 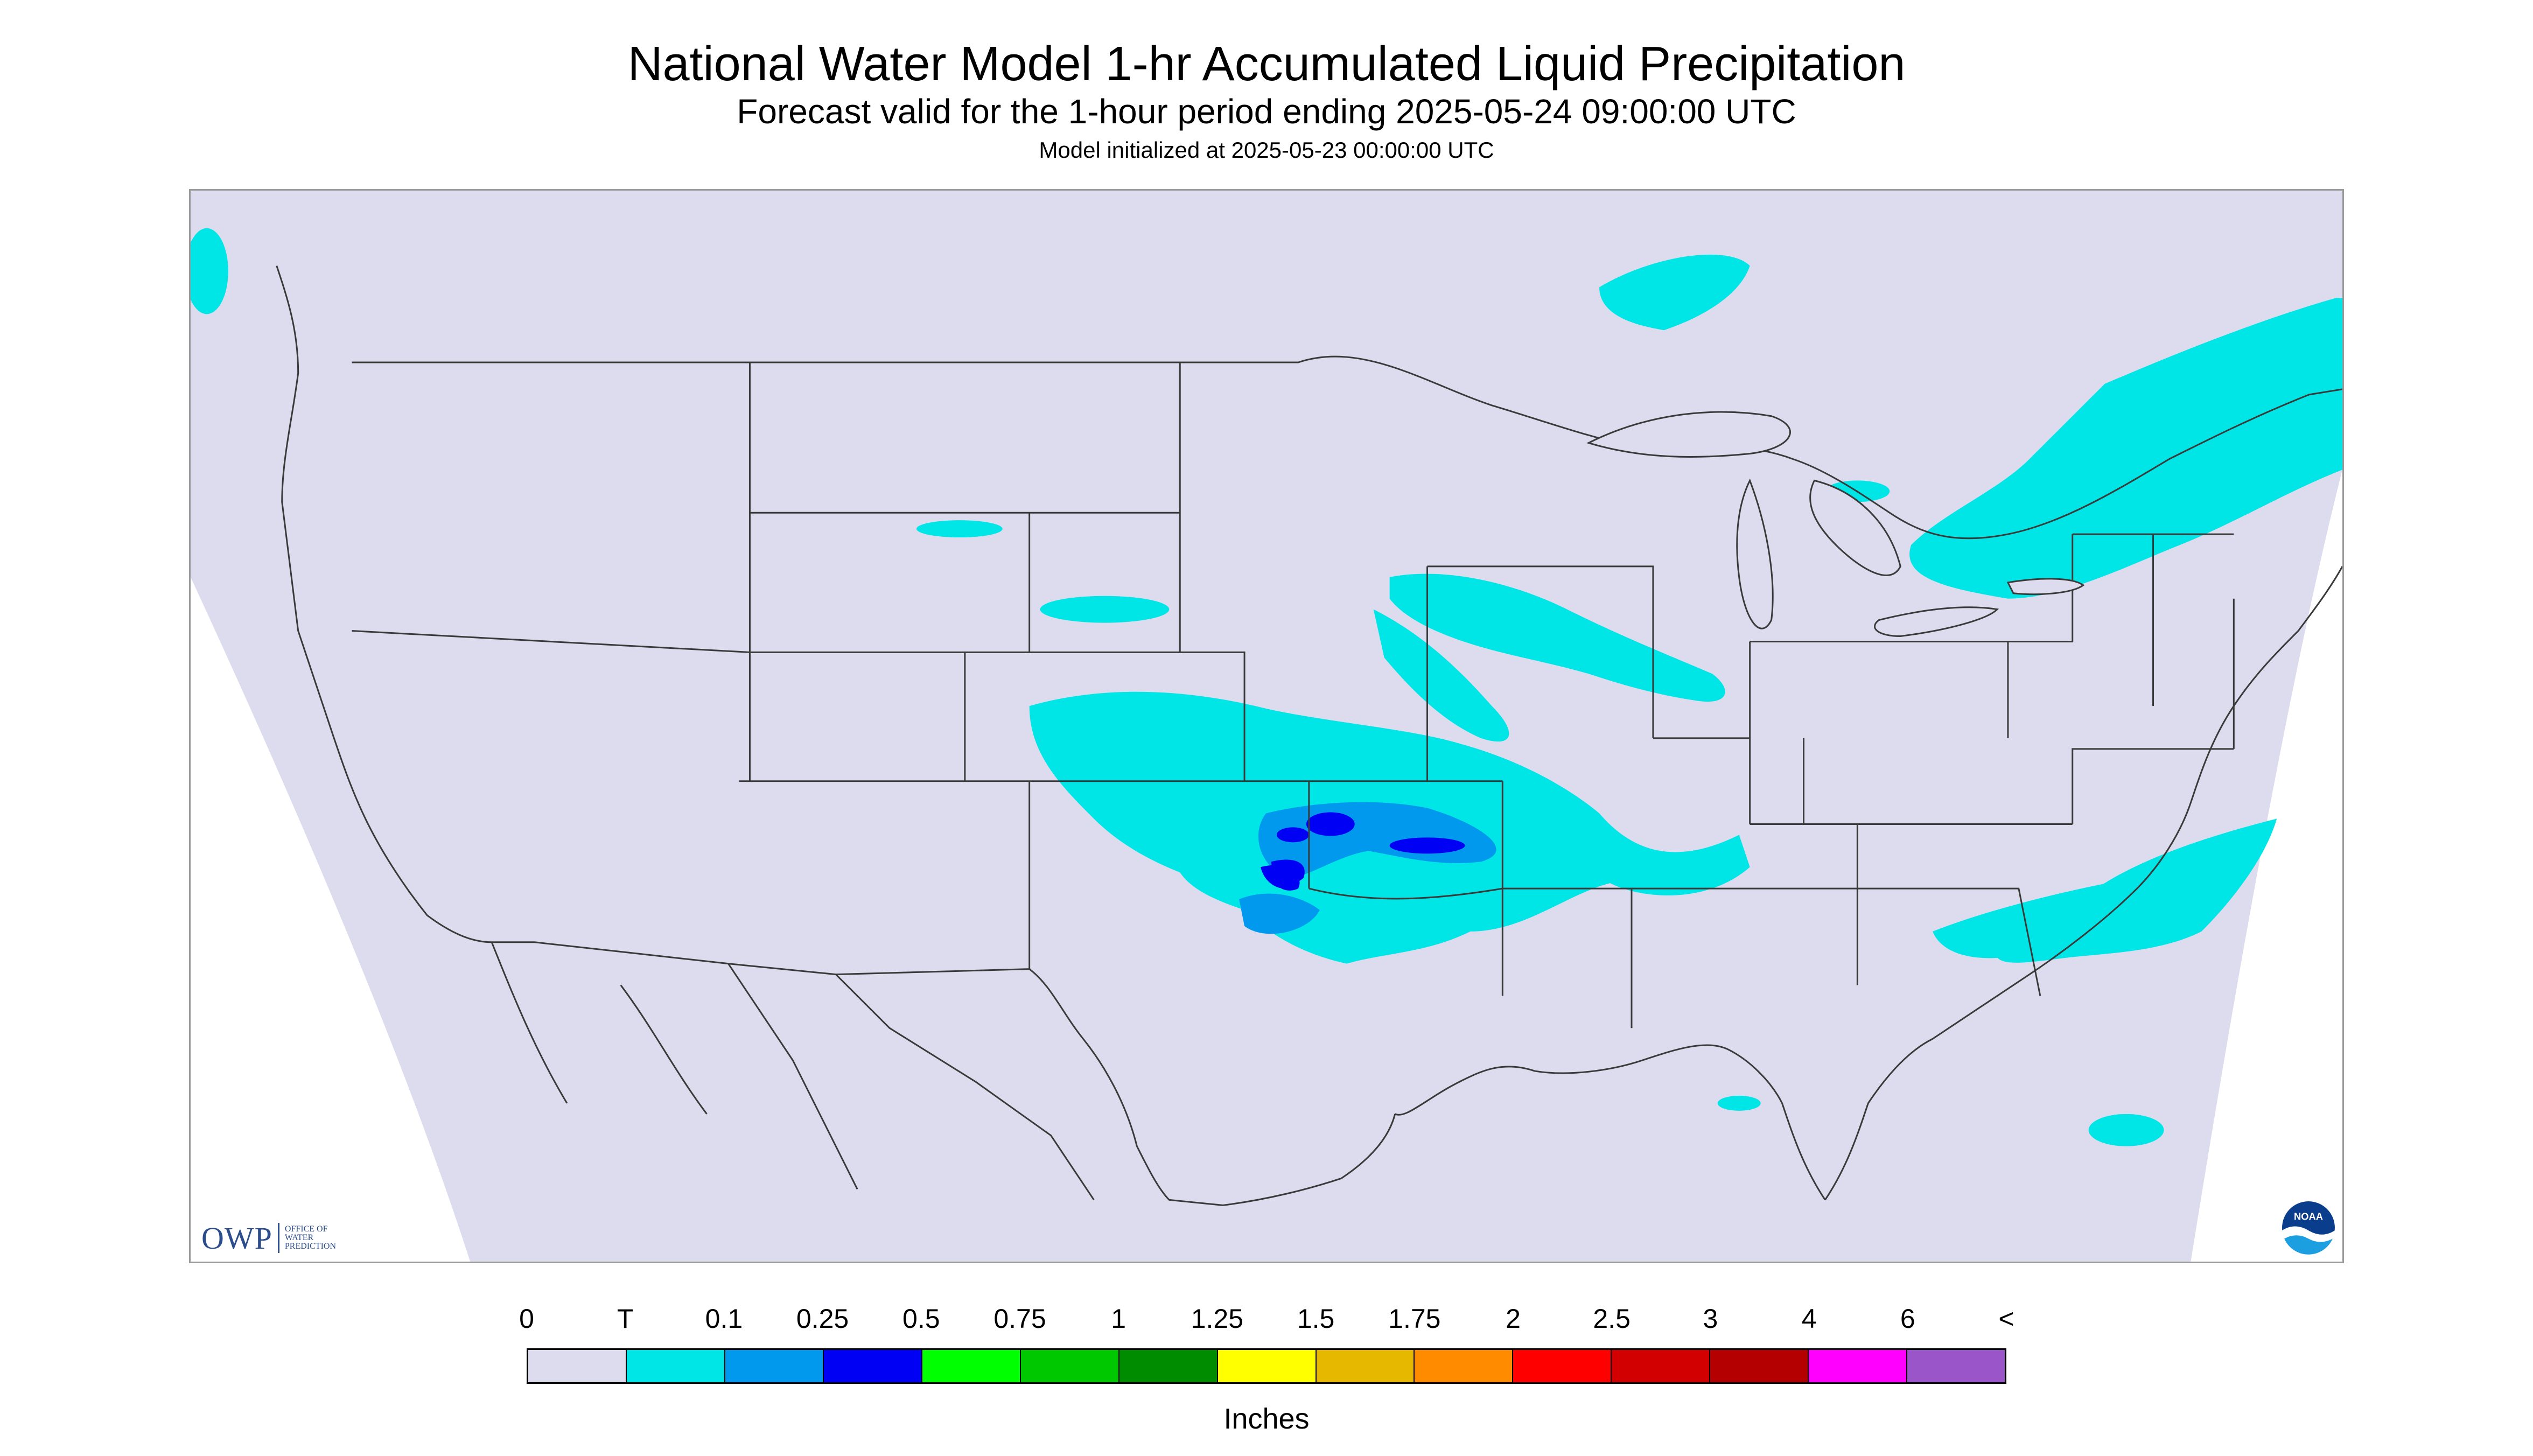 What do you see at coordinates (1266, 1419) in the screenshot?
I see `legend-unit-label: Inches` at bounding box center [1266, 1419].